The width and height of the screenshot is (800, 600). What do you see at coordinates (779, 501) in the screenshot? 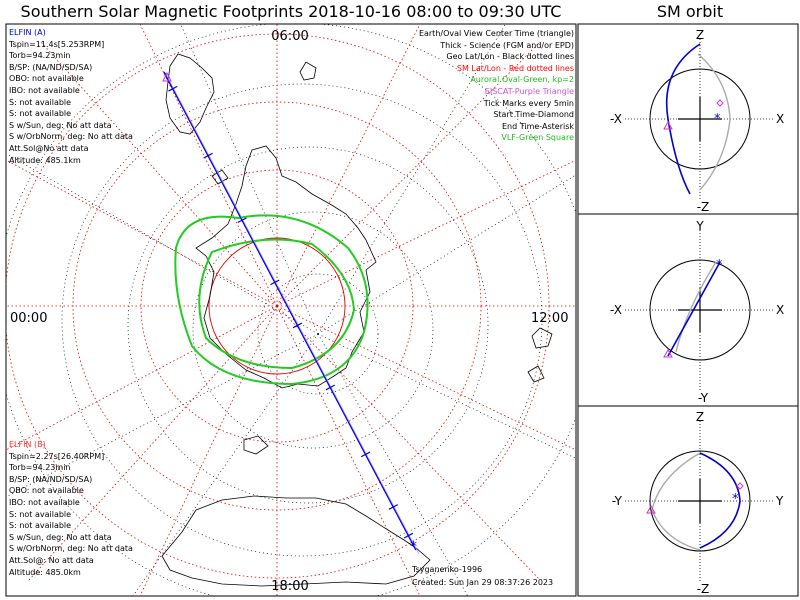
I see `axis-label-right: Y` at bounding box center [779, 501].